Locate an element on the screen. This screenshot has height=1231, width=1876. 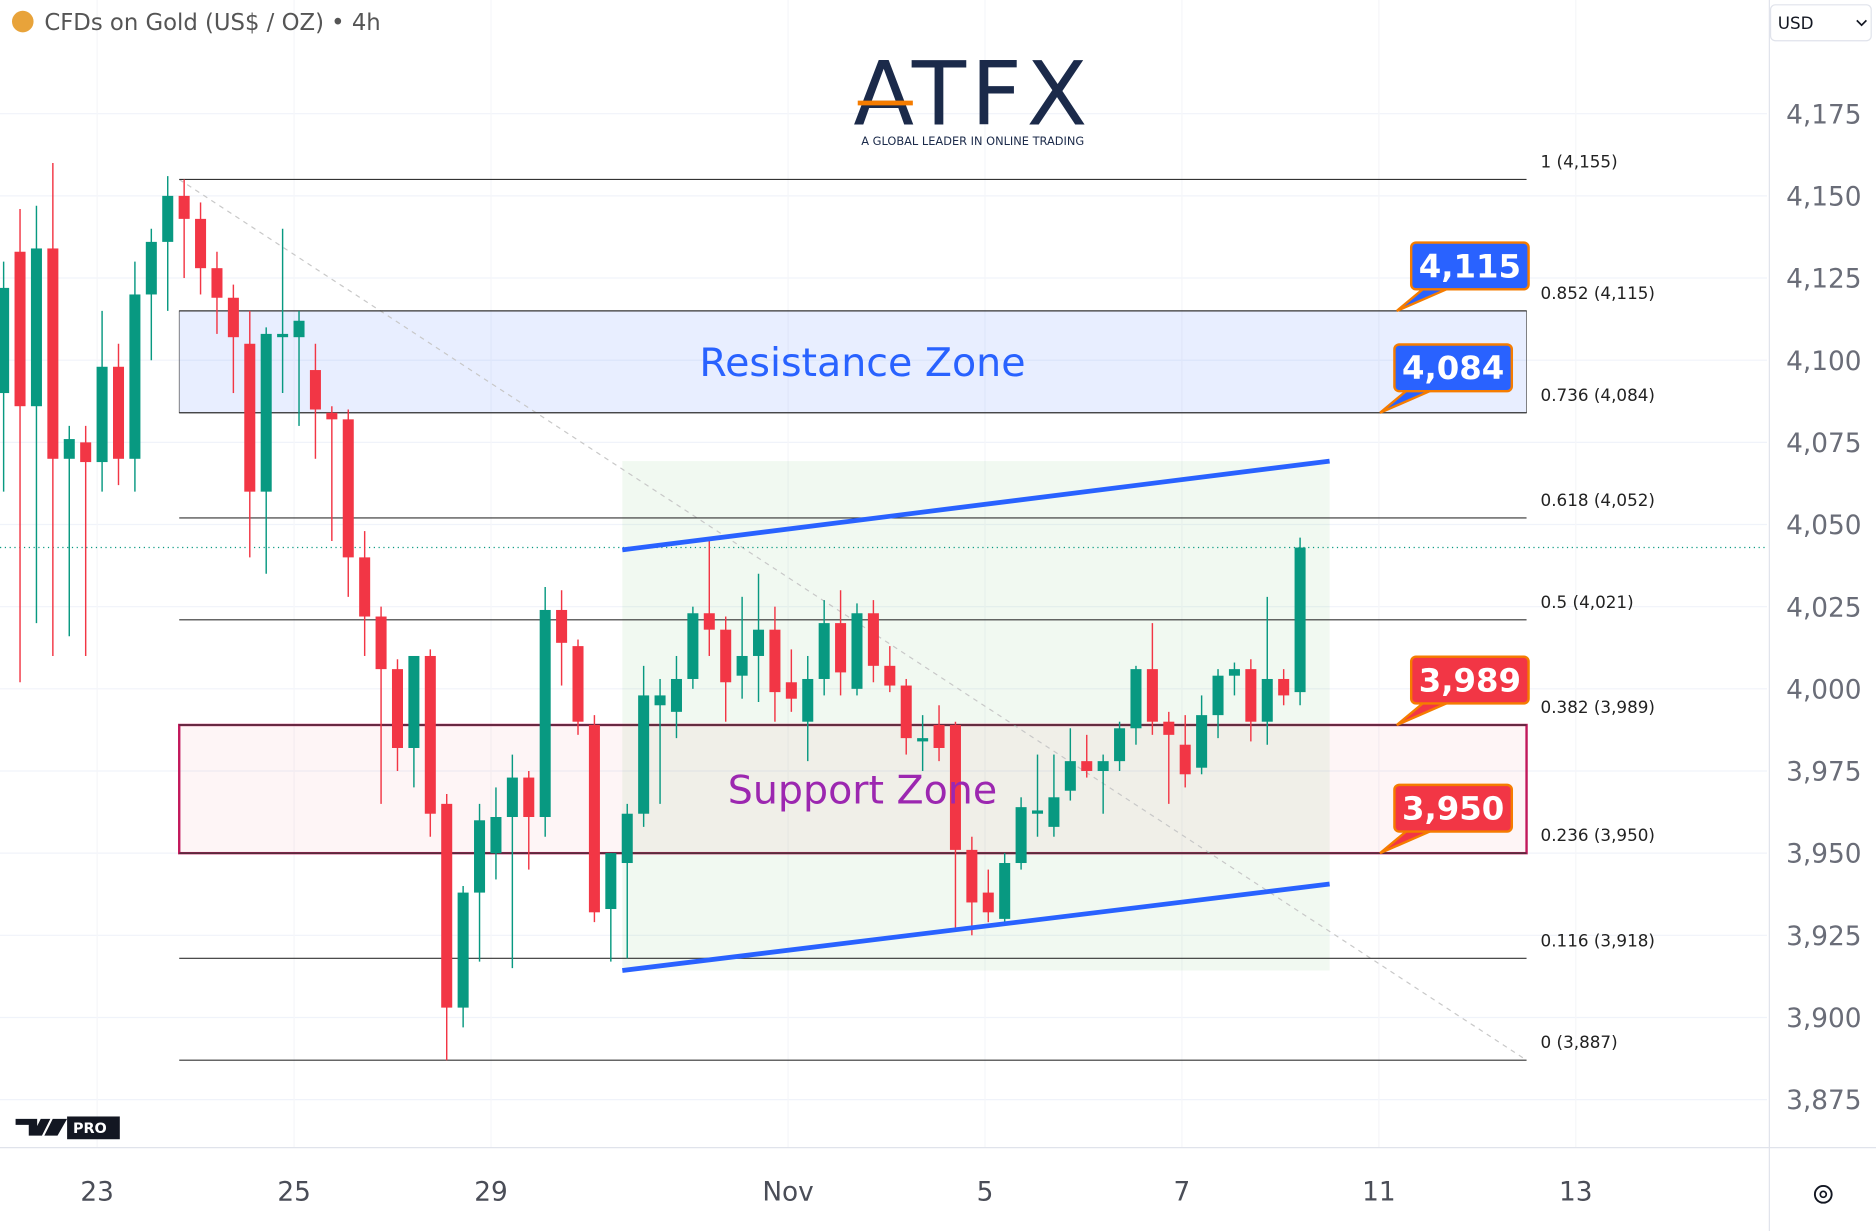
settings-icon is located at coordinates (1823, 1194).